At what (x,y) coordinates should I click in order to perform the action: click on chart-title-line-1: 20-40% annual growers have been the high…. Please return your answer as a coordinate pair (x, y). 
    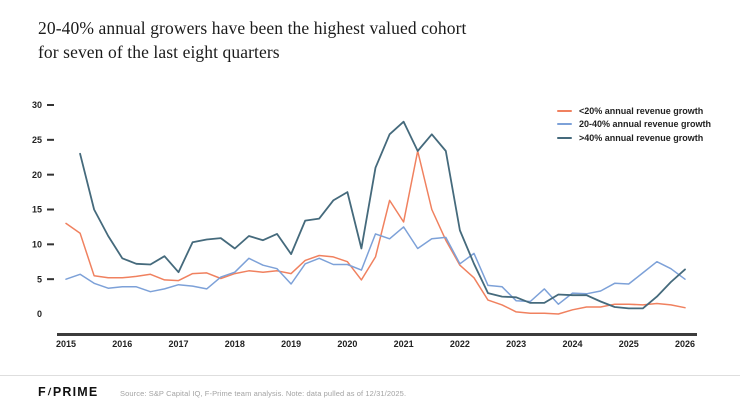
    Looking at the image, I should click on (252, 28).